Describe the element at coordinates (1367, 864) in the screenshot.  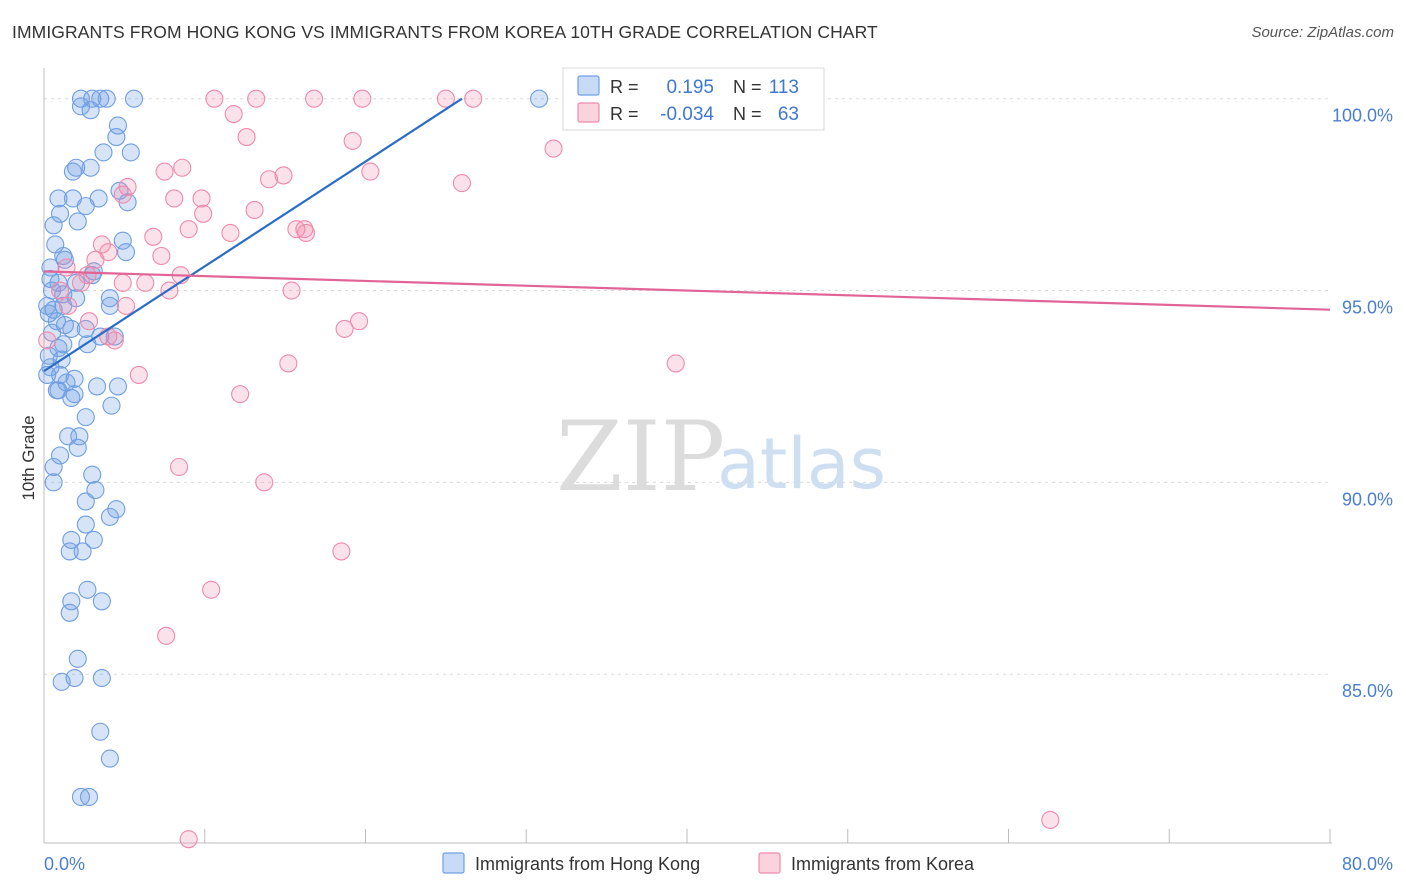
I see `x-tick-label: 80.0%` at that location.